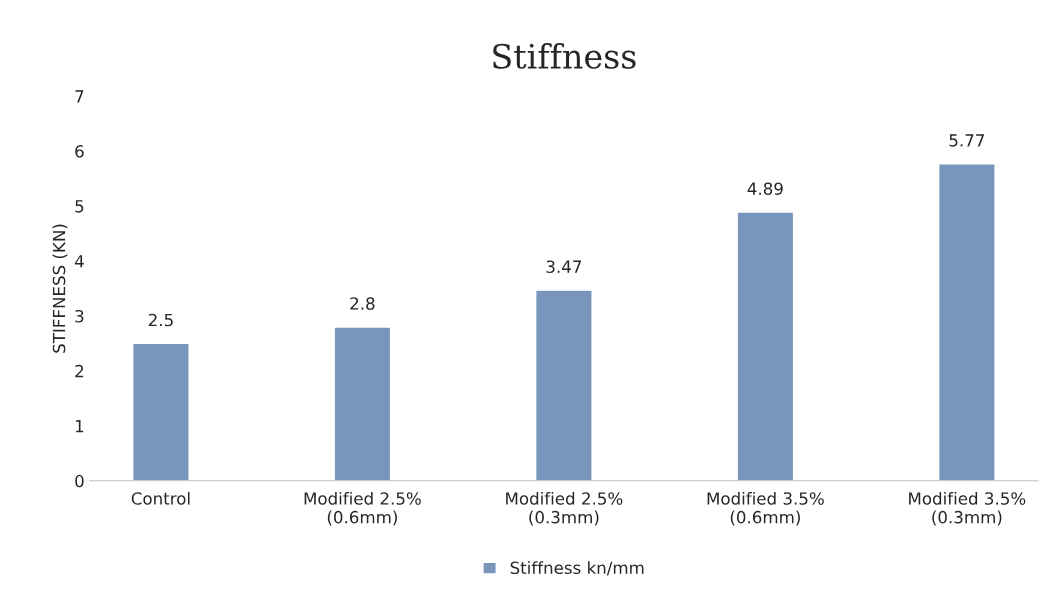 The height and width of the screenshot is (601, 1054). I want to click on y-axis-title: STIFFNESS (KN), so click(60, 288).